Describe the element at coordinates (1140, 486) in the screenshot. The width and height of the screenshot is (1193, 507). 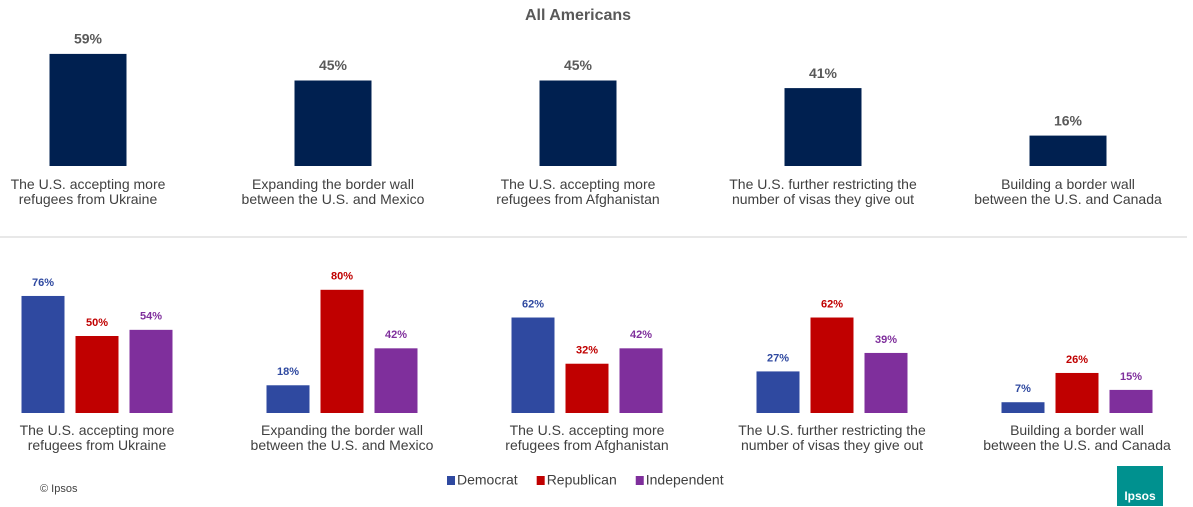
I see `logo-box` at that location.